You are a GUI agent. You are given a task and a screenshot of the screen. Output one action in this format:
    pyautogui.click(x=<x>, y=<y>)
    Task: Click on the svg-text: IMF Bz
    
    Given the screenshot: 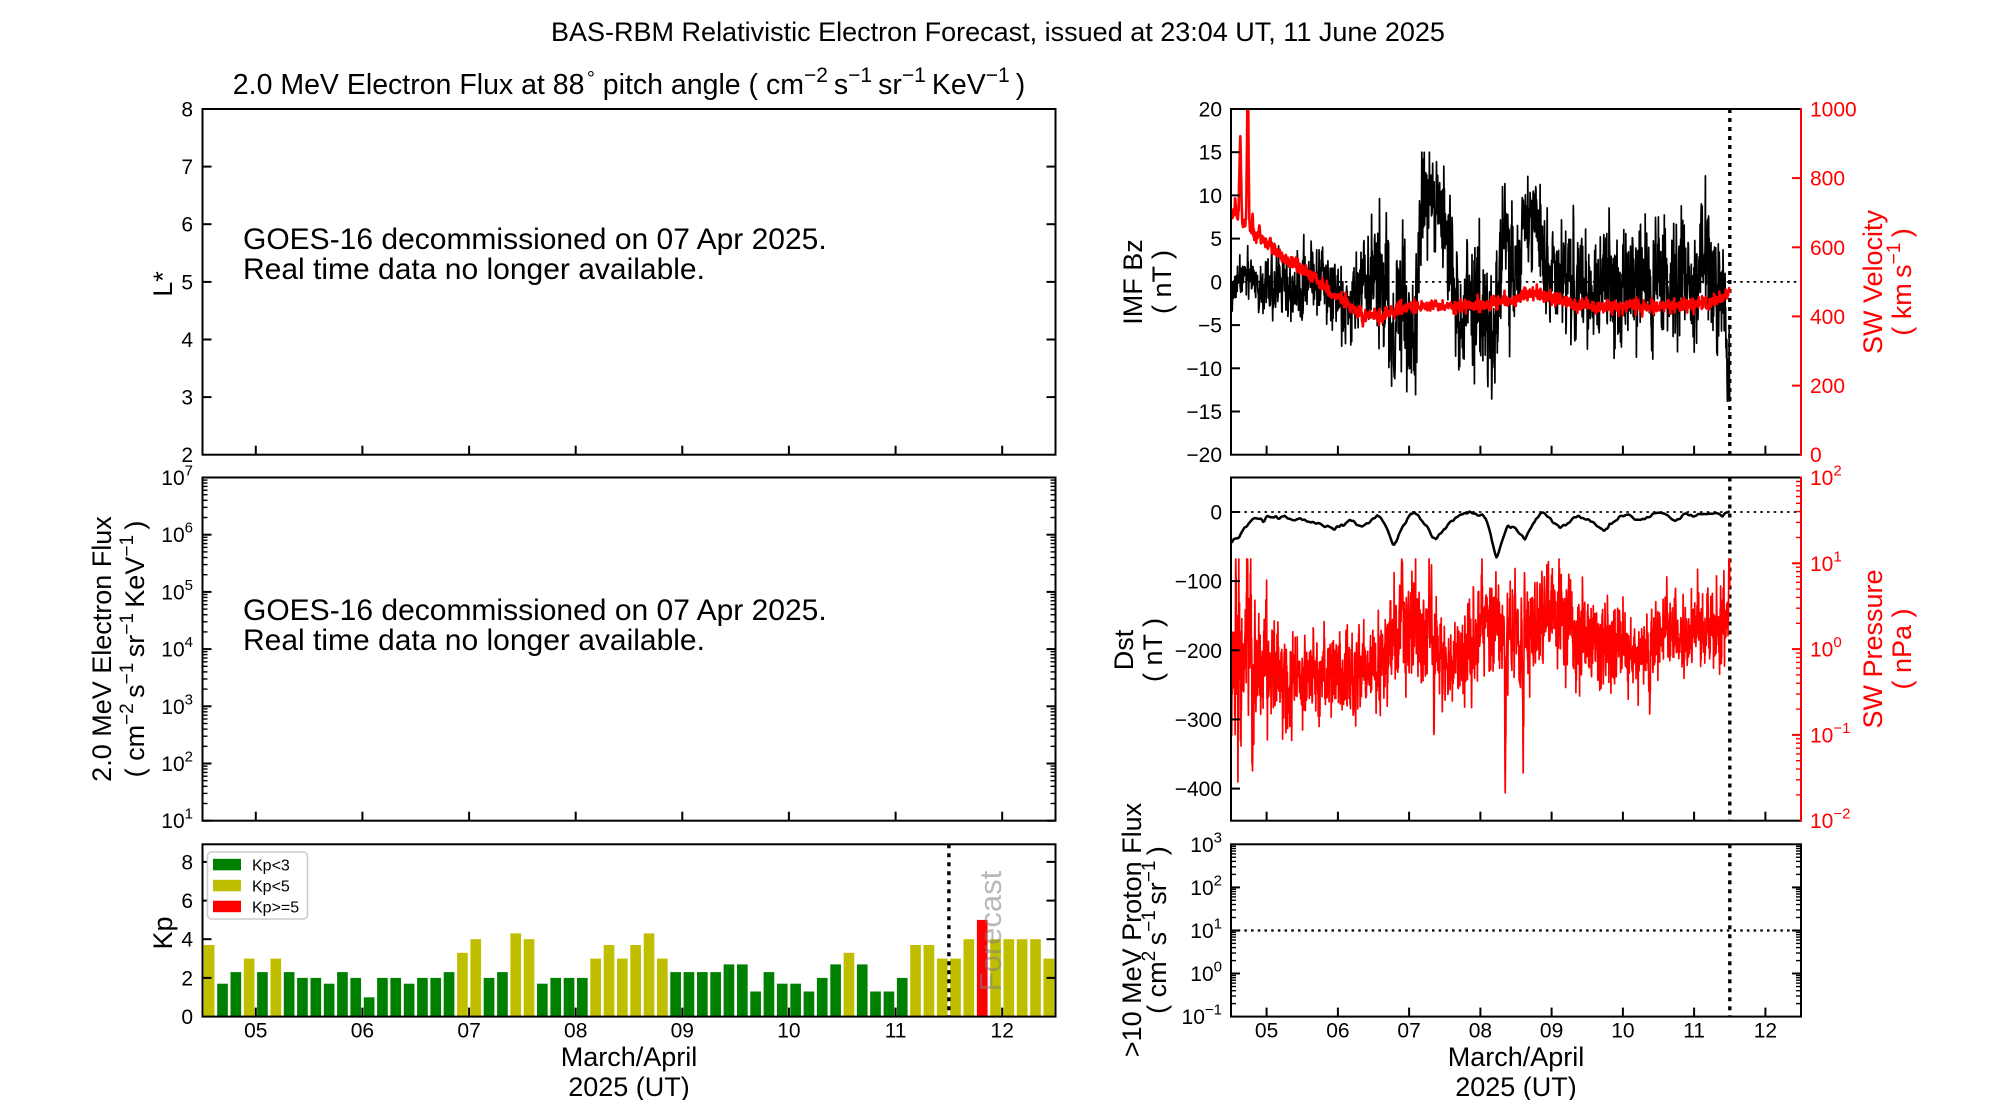 What is the action you would take?
    pyautogui.click(x=1133, y=282)
    